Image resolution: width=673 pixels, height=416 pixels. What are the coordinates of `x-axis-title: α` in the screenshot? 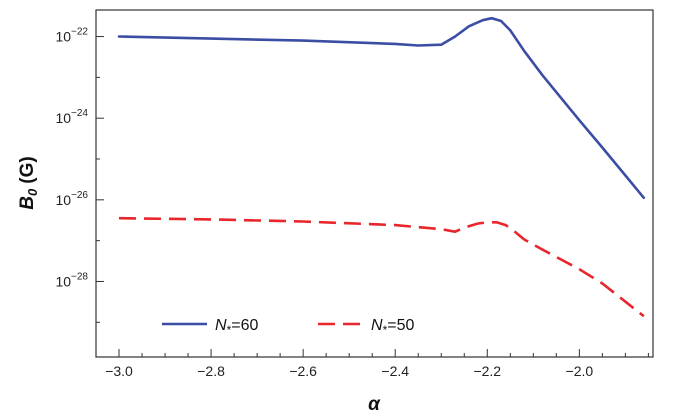 It's located at (374, 404).